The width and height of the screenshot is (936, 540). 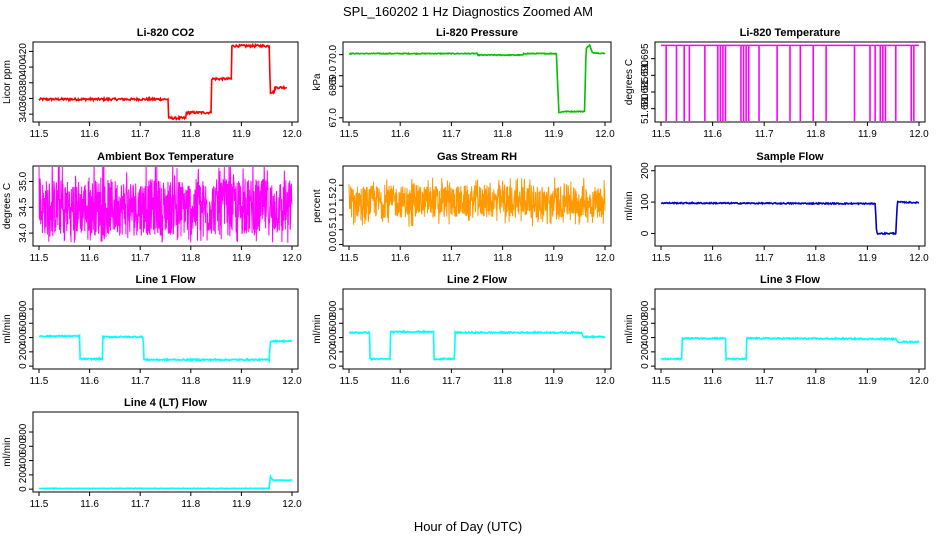 What do you see at coordinates (468, 11) in the screenshot?
I see `figure-title: SPL_160202 1 Hz Diagnostics Zoomed AM` at bounding box center [468, 11].